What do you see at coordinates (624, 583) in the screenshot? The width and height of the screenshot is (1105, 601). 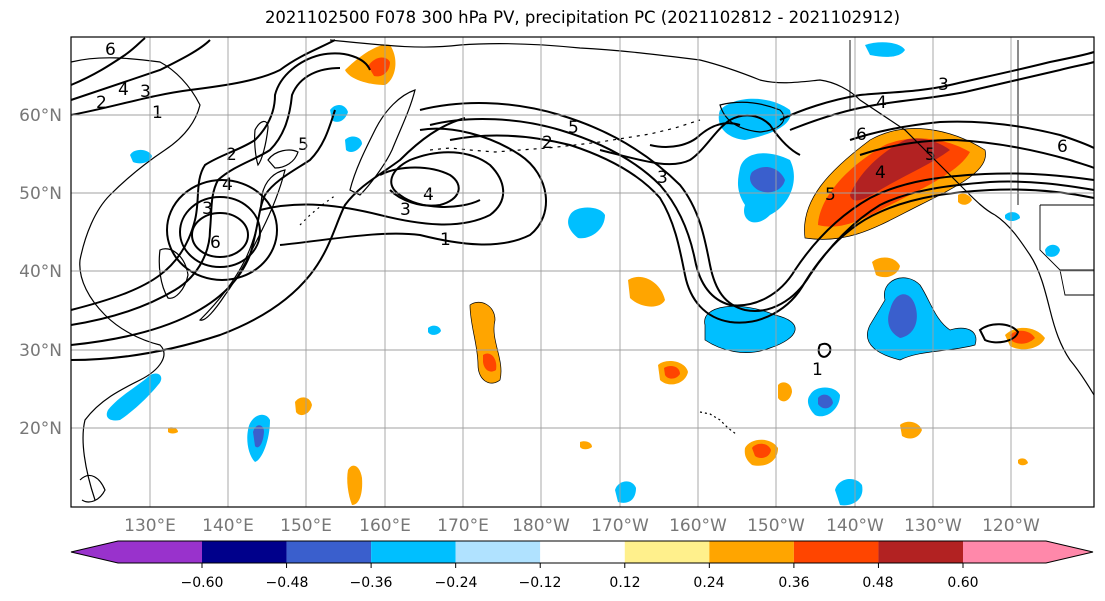 I see `colorbar-tick-label: 0.12` at bounding box center [624, 583].